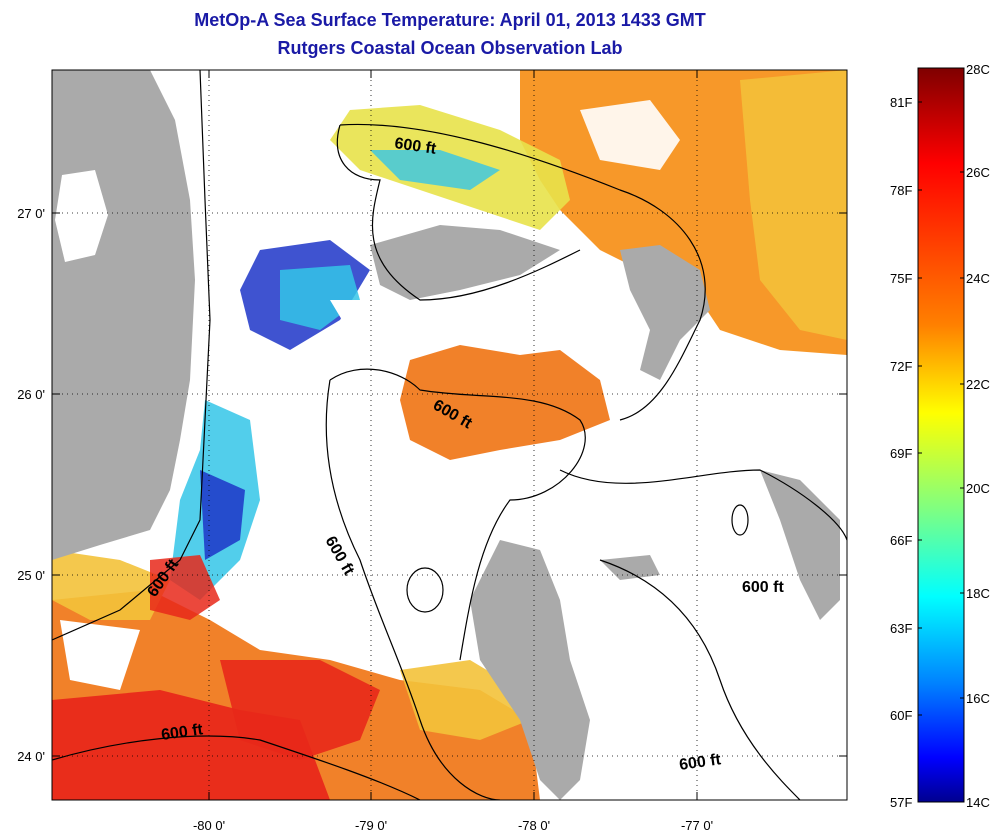  I want to click on y-tick-label: 27 0', so click(31, 213).